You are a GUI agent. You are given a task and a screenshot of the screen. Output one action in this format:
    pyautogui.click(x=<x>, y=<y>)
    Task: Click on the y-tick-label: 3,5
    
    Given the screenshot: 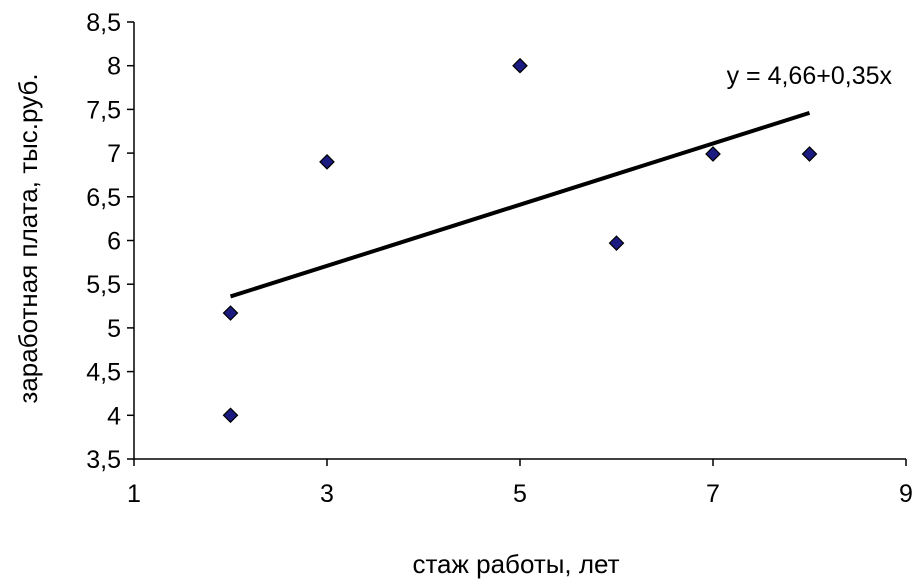 What is the action you would take?
    pyautogui.click(x=103, y=460)
    